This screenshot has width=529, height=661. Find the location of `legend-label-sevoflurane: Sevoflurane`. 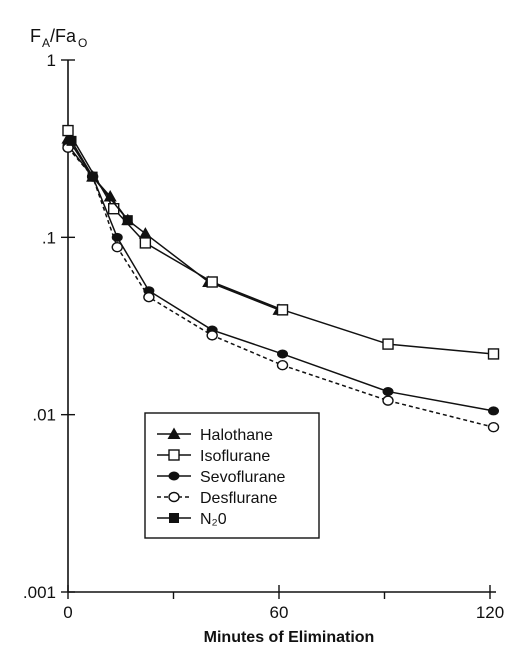

legend-label-sevoflurane: Sevoflurane is located at coordinates (242, 477).